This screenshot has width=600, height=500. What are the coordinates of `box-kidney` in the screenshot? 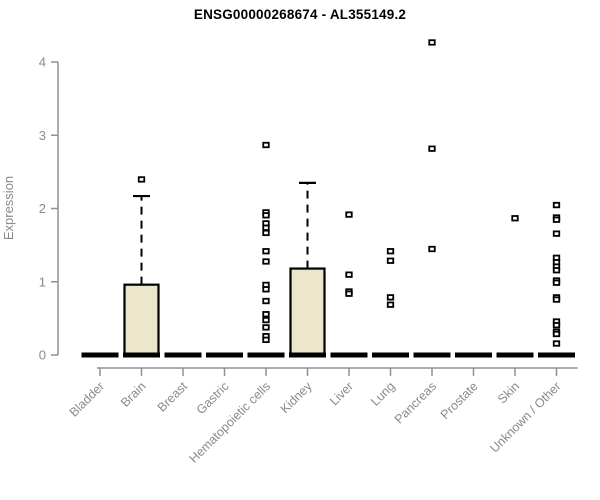 It's located at (307, 312).